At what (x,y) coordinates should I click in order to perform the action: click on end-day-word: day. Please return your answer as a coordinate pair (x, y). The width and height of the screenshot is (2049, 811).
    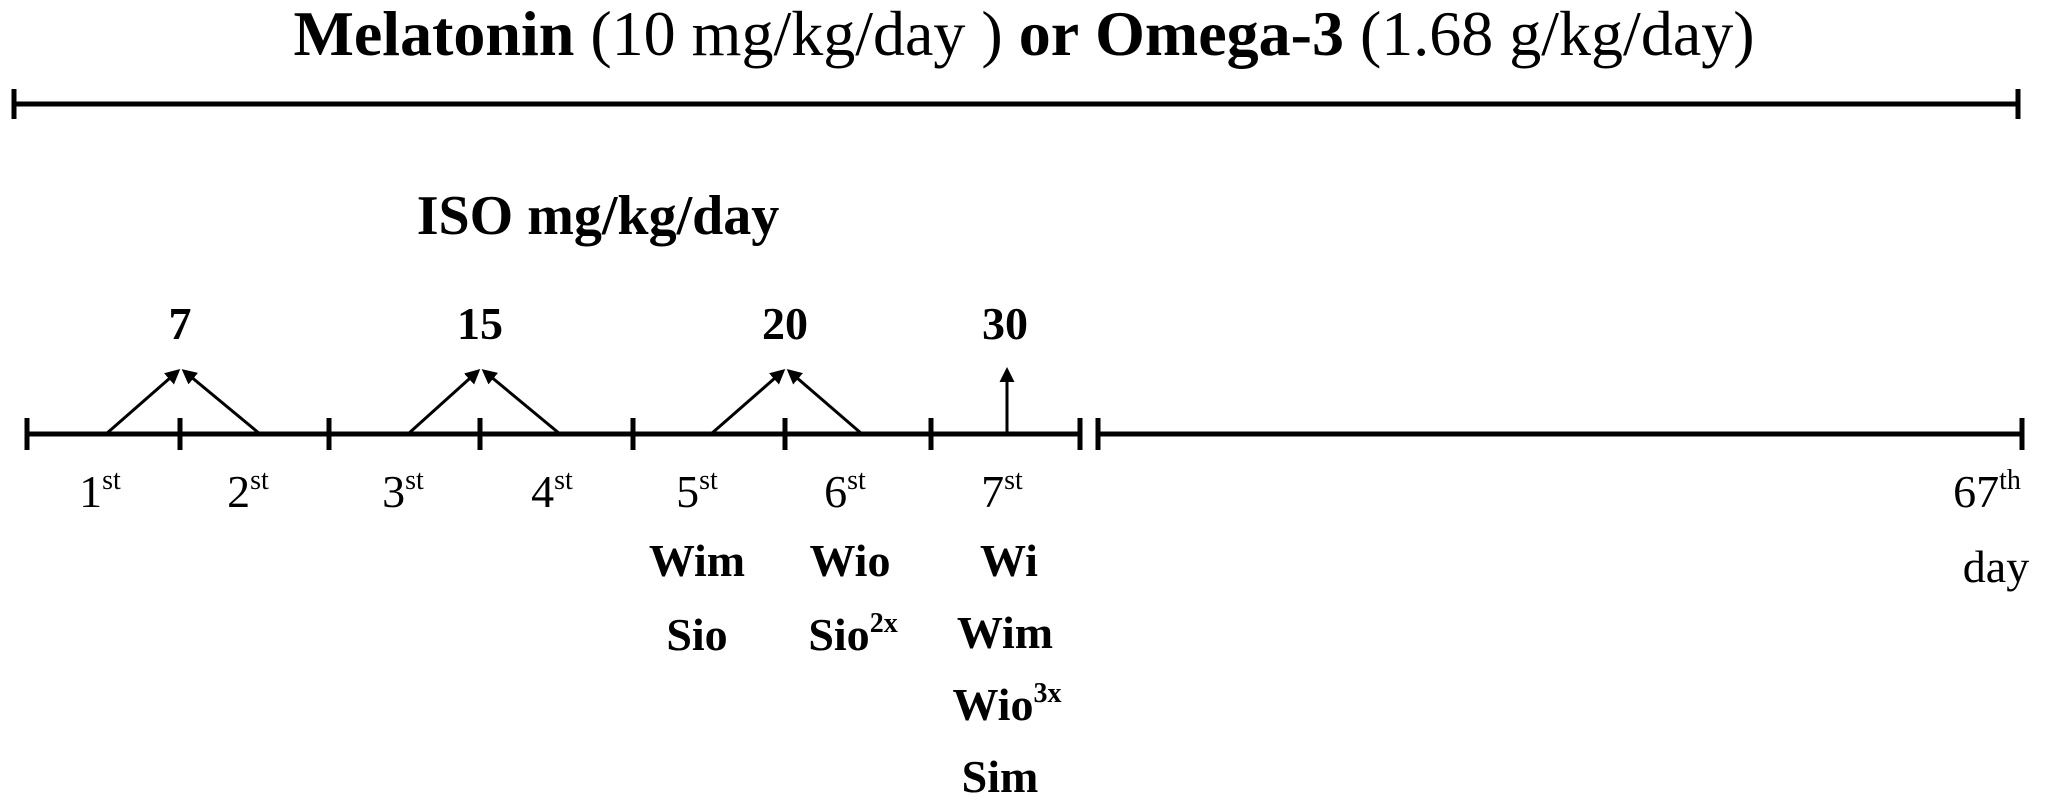
    Looking at the image, I should click on (1996, 566).